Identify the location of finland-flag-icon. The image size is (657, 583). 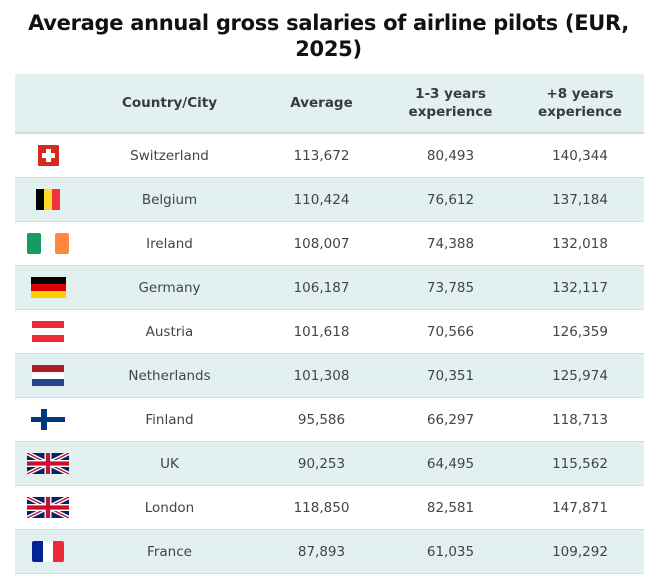
(48, 419).